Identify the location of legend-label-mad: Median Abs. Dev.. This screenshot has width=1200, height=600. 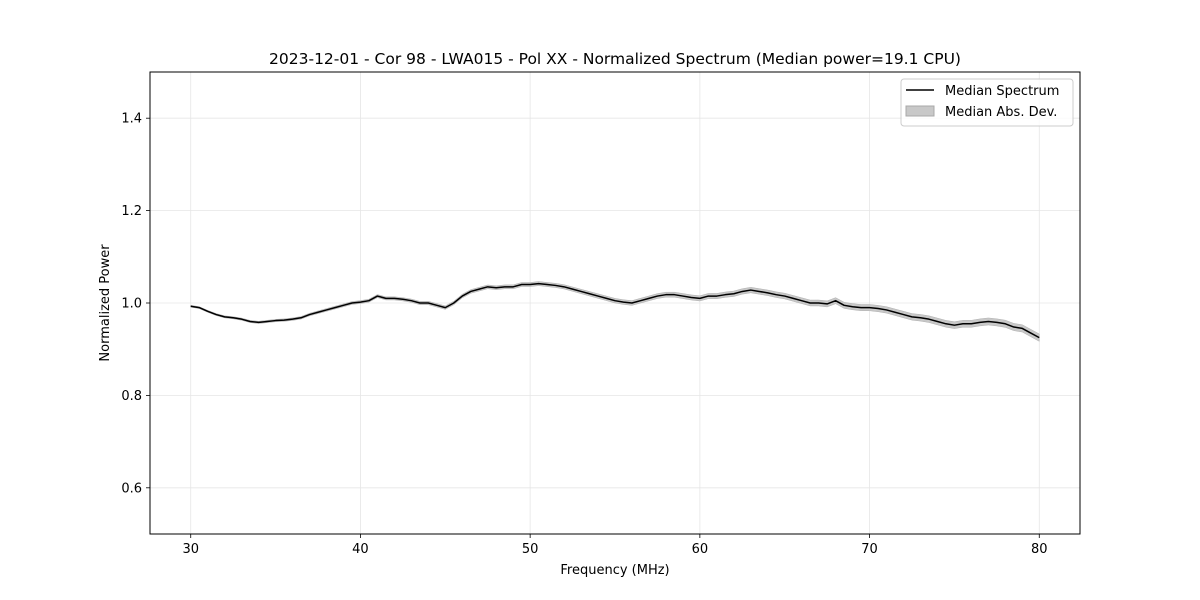
(1001, 112).